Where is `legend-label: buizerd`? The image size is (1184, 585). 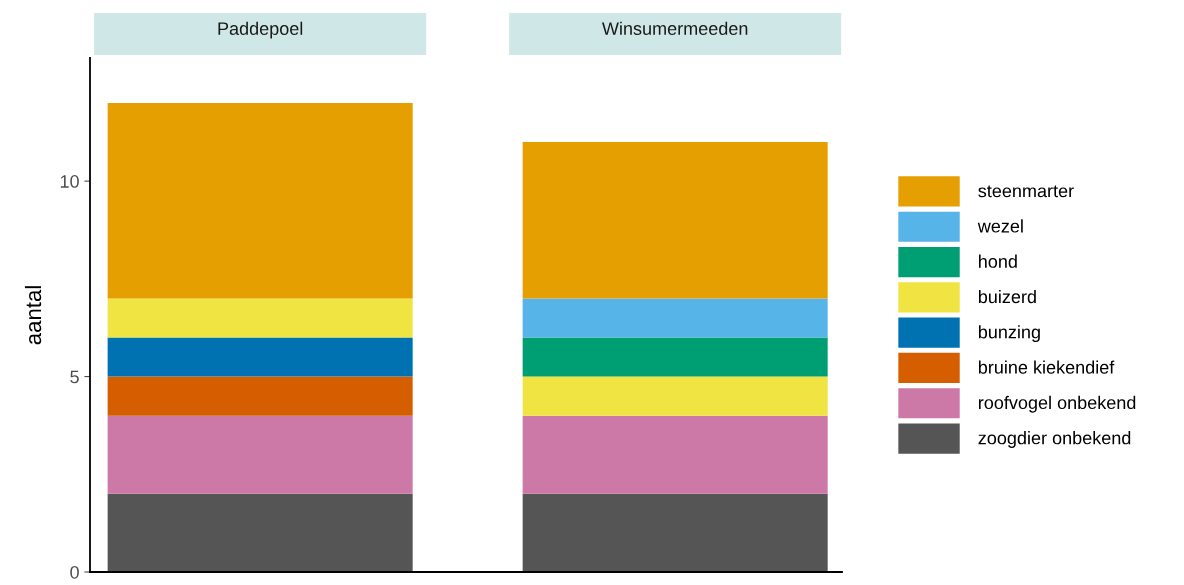
legend-label: buizerd is located at coordinates (1007, 296).